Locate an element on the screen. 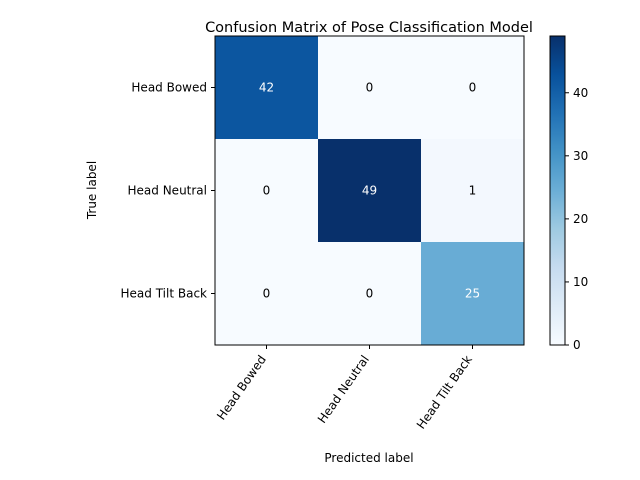 This screenshot has height=480, width=640. cell-value-label: 25 is located at coordinates (472, 294).